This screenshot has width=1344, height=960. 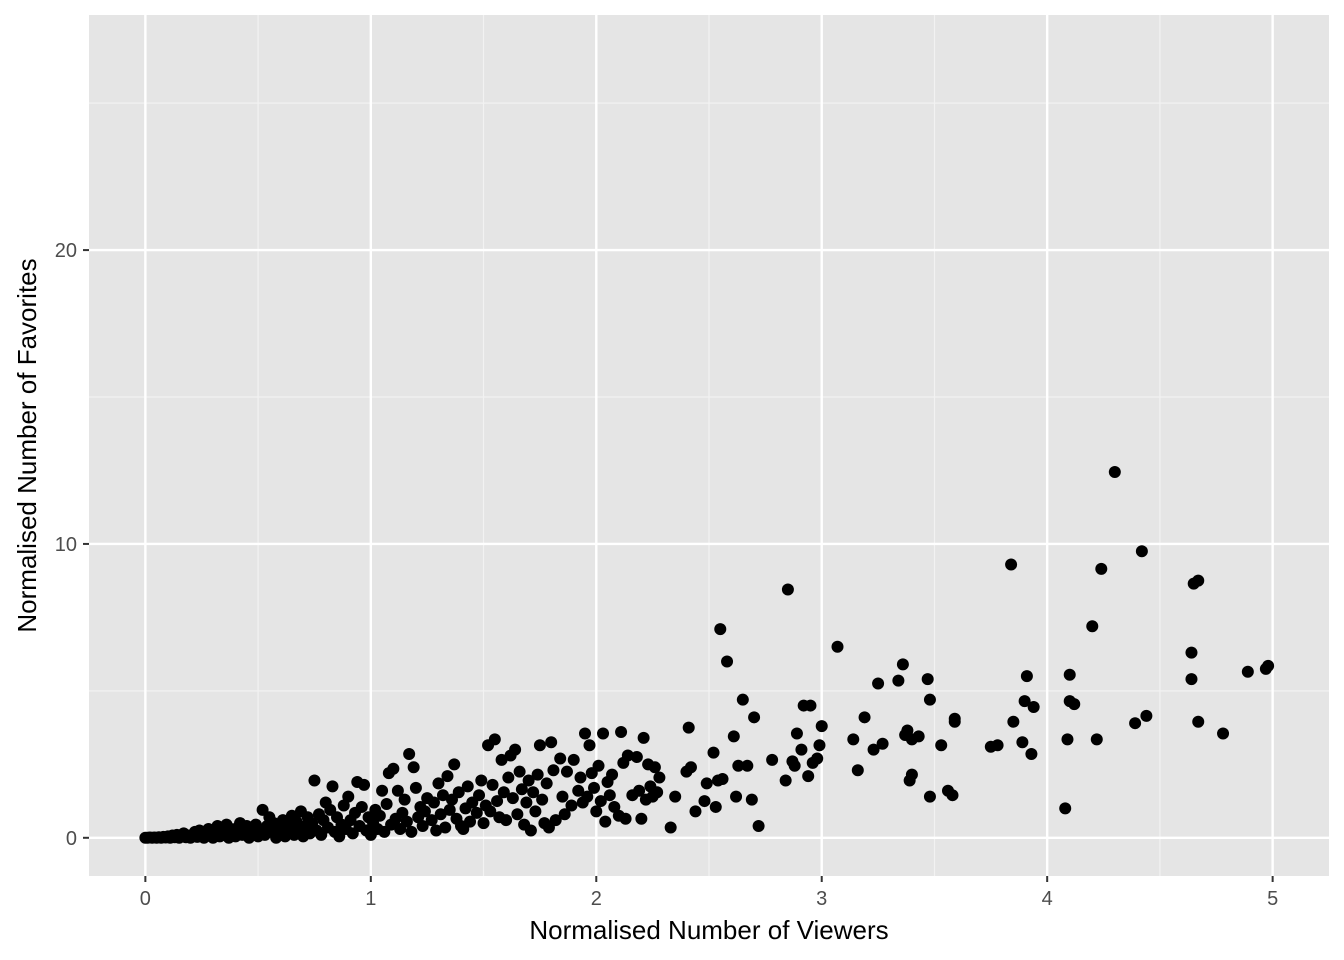 What do you see at coordinates (66, 545) in the screenshot?
I see `y-tick-label: 10` at bounding box center [66, 545].